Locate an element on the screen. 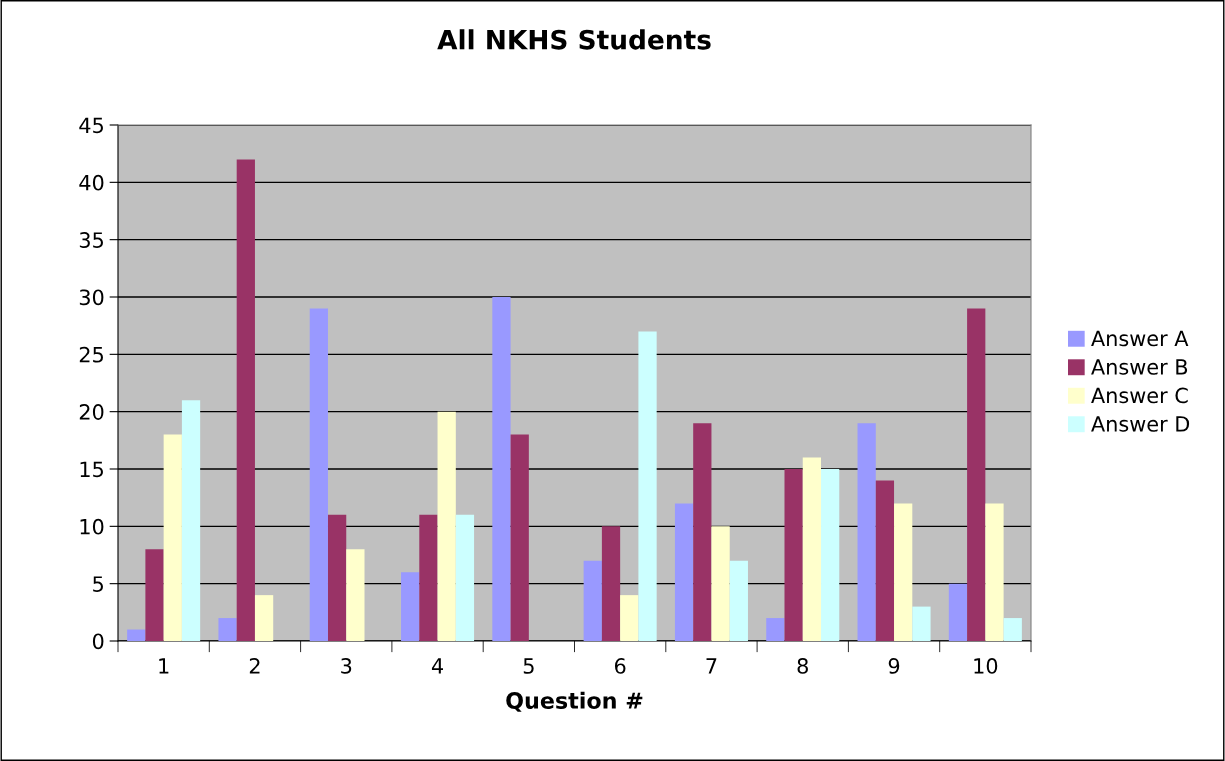 The image size is (1225, 761). y-tick-label: 30 is located at coordinates (91, 297).